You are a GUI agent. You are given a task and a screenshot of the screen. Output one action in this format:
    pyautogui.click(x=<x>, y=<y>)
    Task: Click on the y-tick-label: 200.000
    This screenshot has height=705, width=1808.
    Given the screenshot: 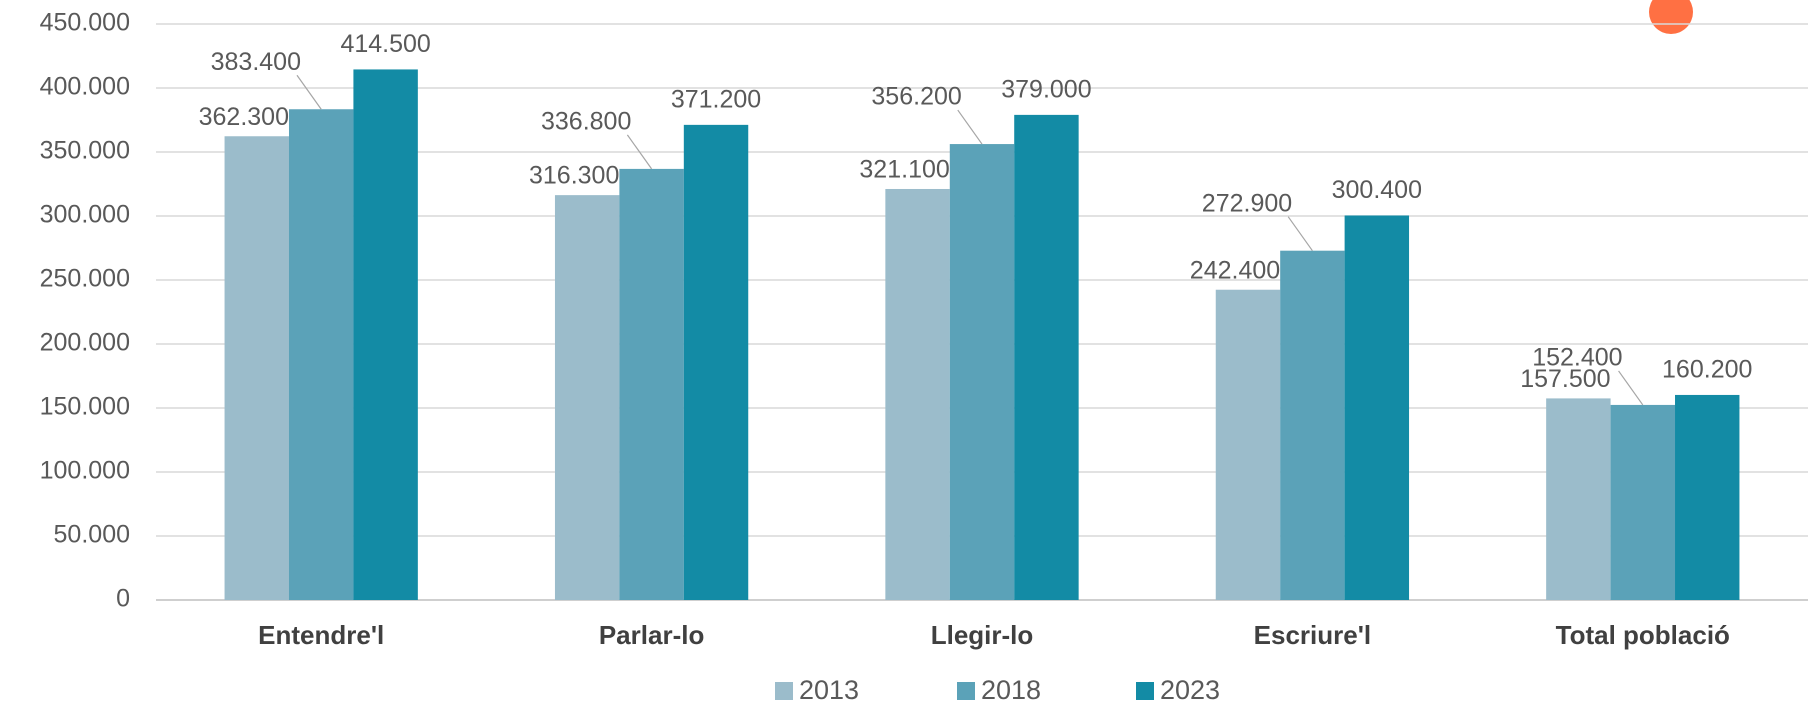 What is the action you would take?
    pyautogui.click(x=85, y=343)
    